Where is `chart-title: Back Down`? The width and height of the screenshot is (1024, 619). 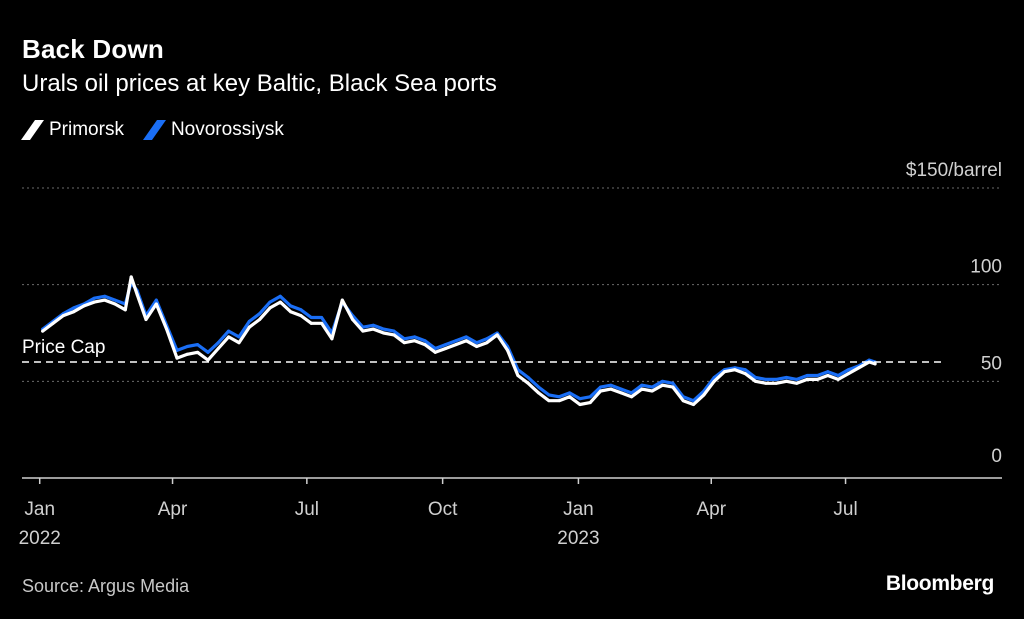
chart-title: Back Down is located at coordinates (93, 49).